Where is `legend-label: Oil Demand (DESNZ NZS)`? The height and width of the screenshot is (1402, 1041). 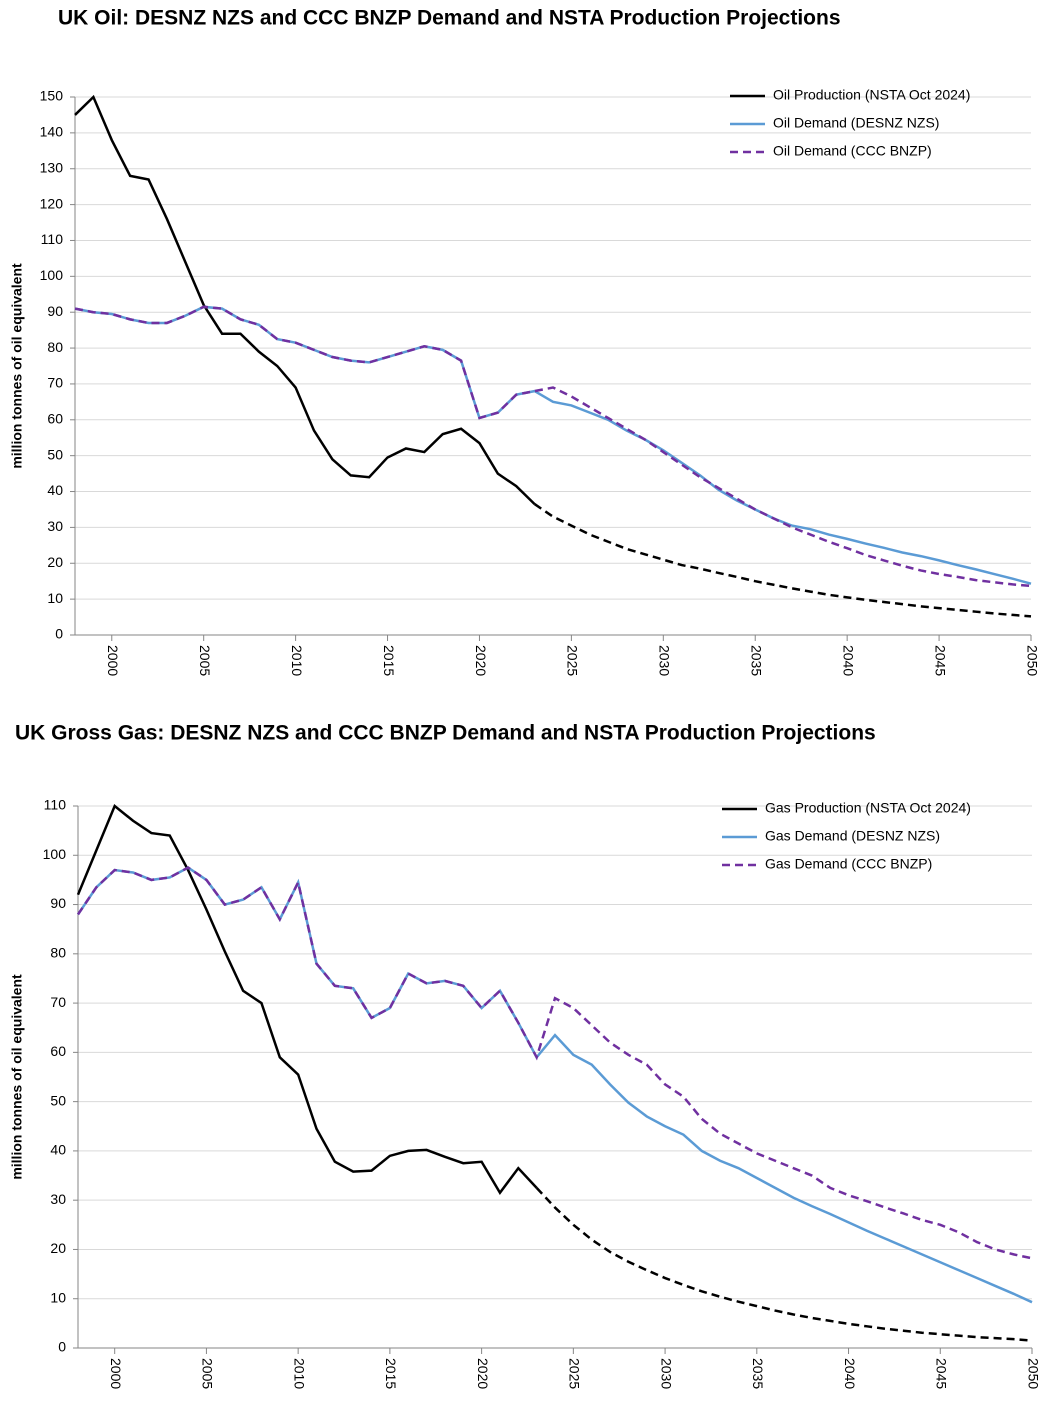
legend-label: Oil Demand (DESNZ NZS) is located at coordinates (856, 123).